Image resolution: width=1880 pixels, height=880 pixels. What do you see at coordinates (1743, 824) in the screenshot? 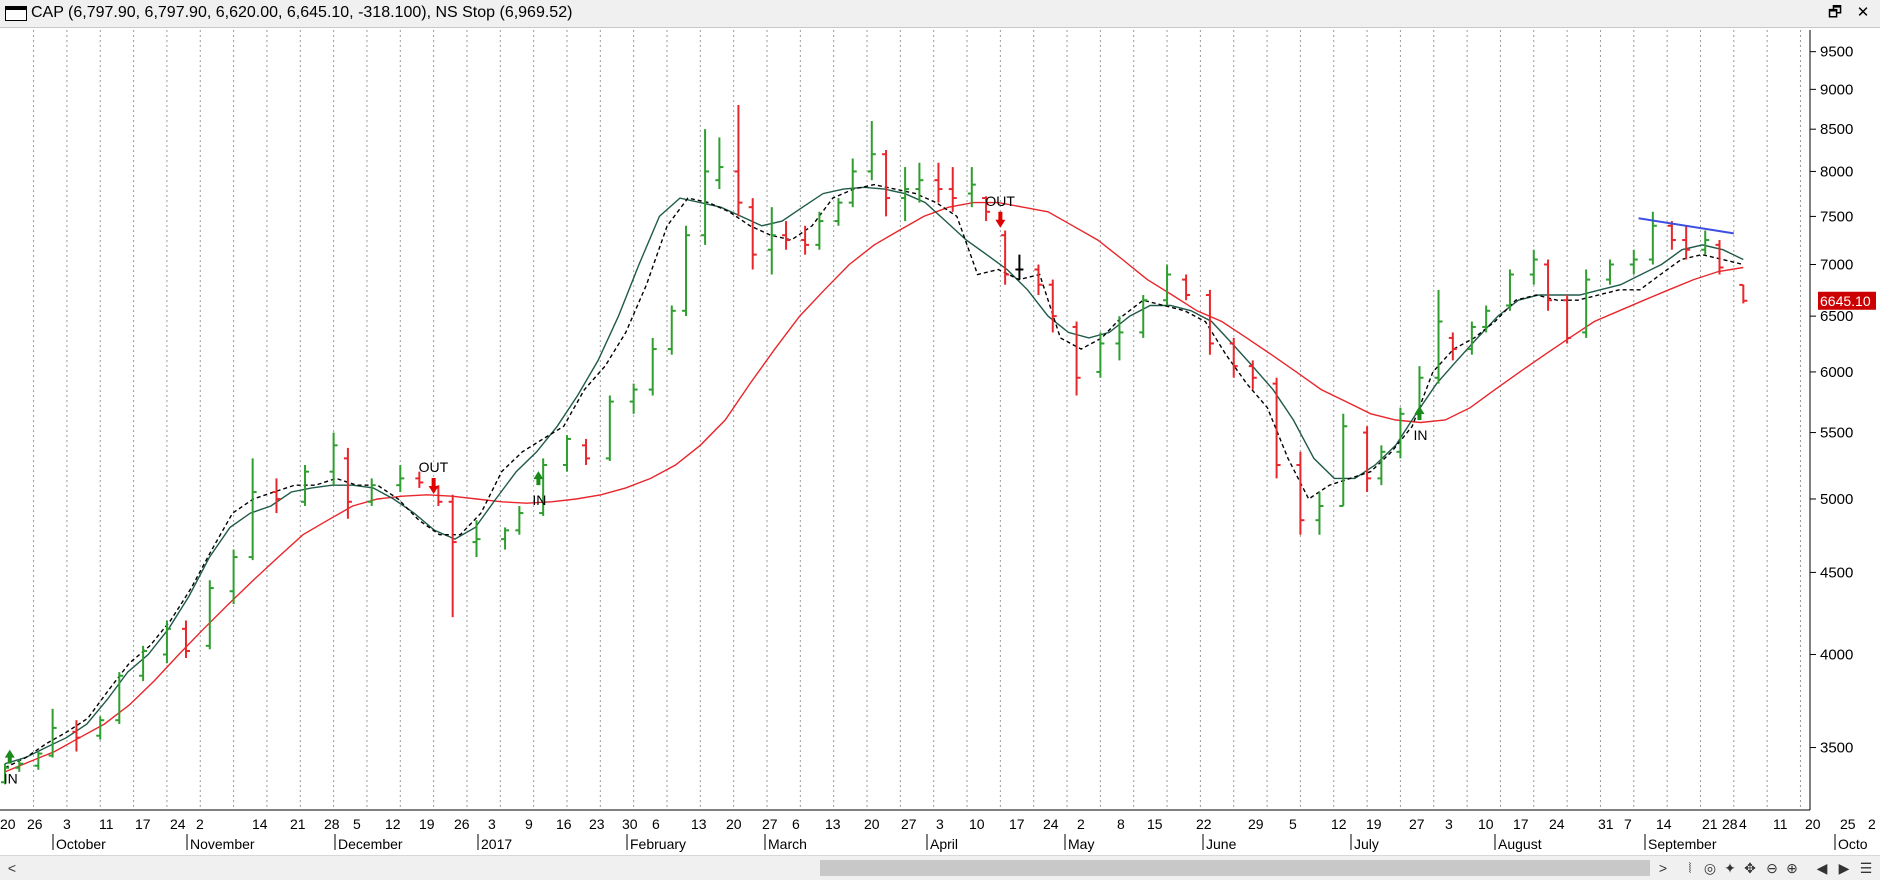
I see `date-tick-label: 4` at bounding box center [1743, 824].